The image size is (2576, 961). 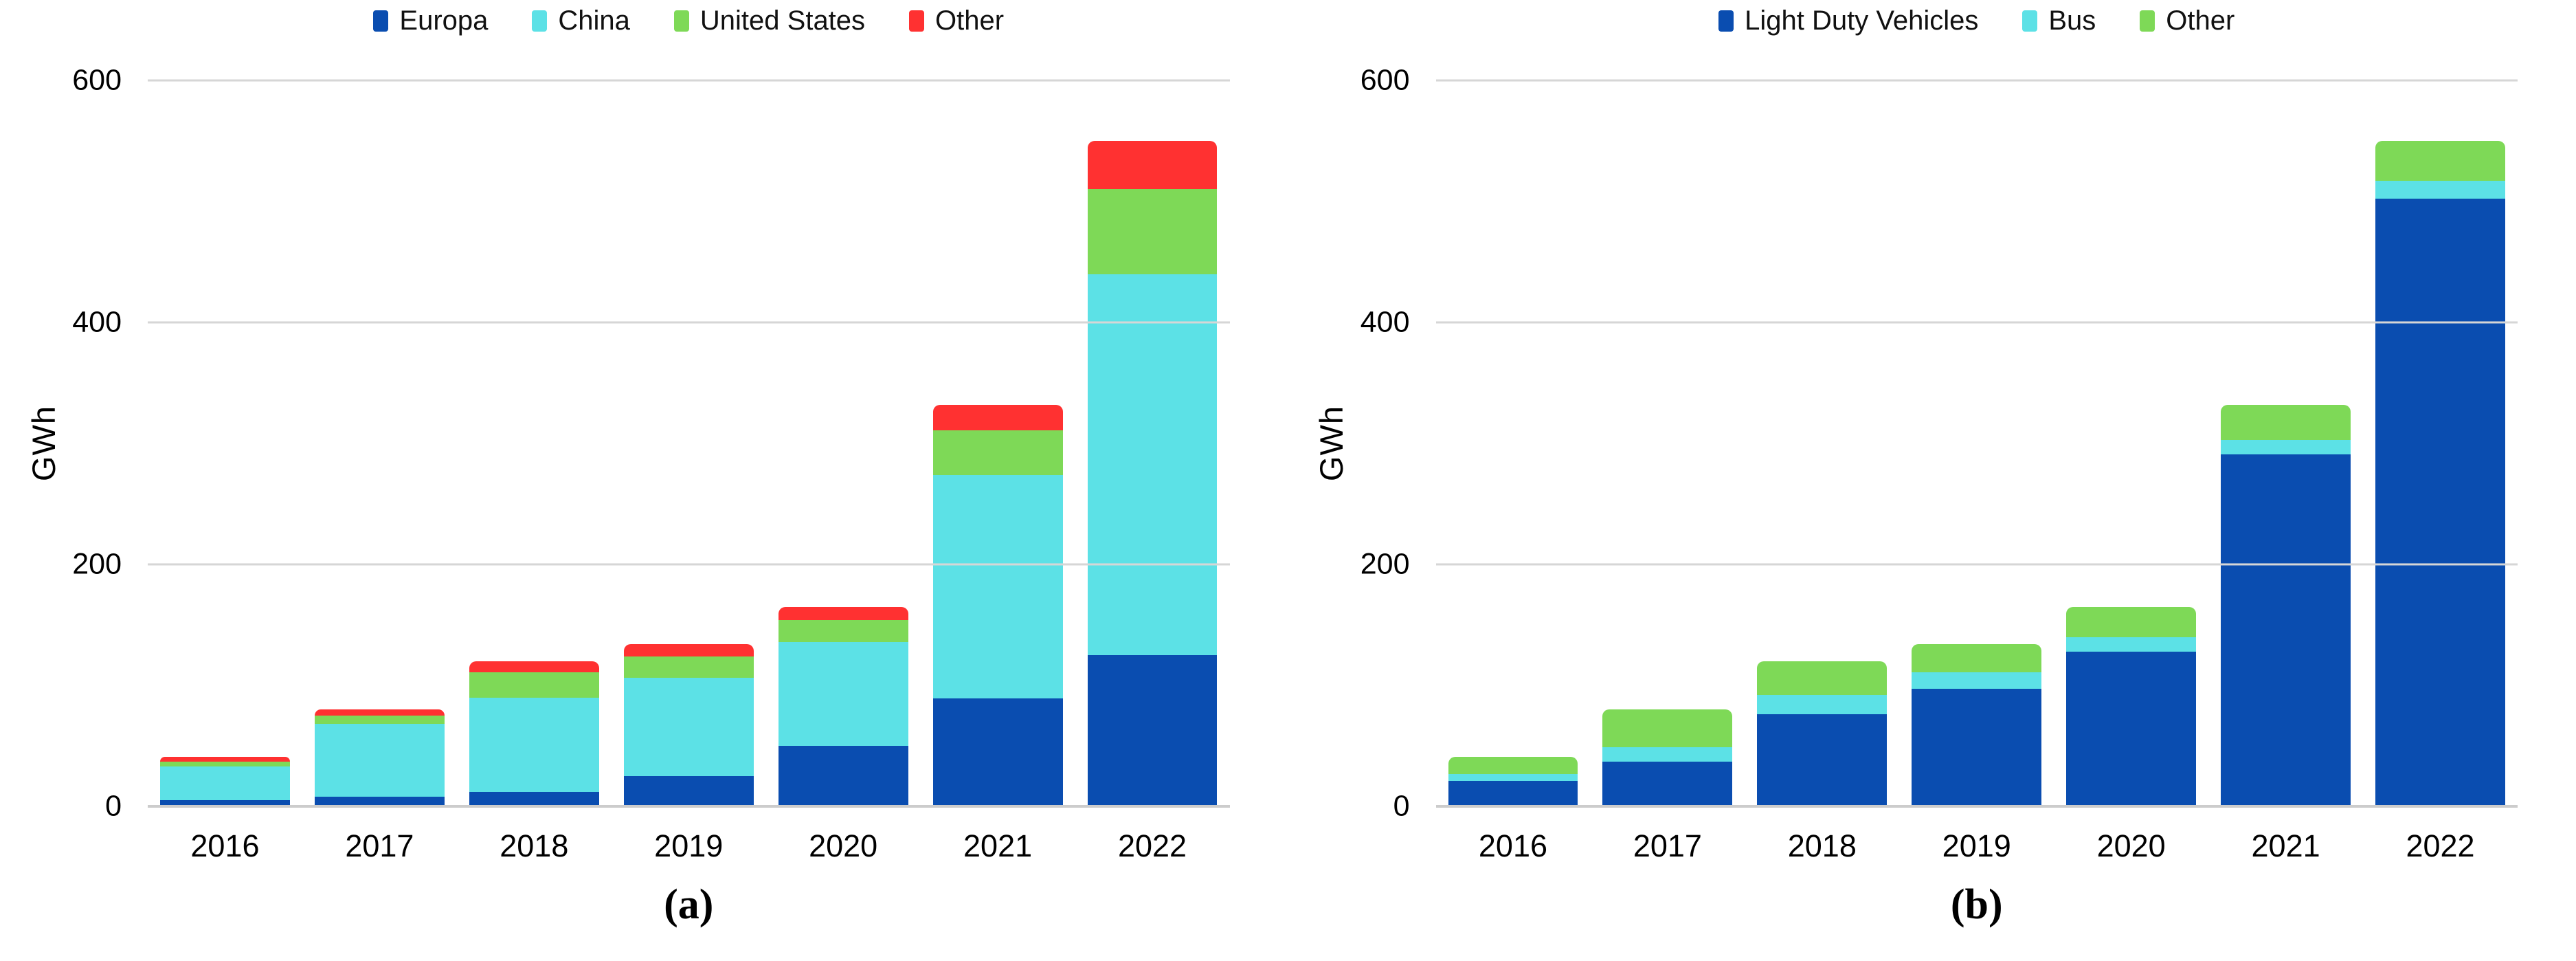 I want to click on bar-segment-europa-2017, so click(x=379, y=801).